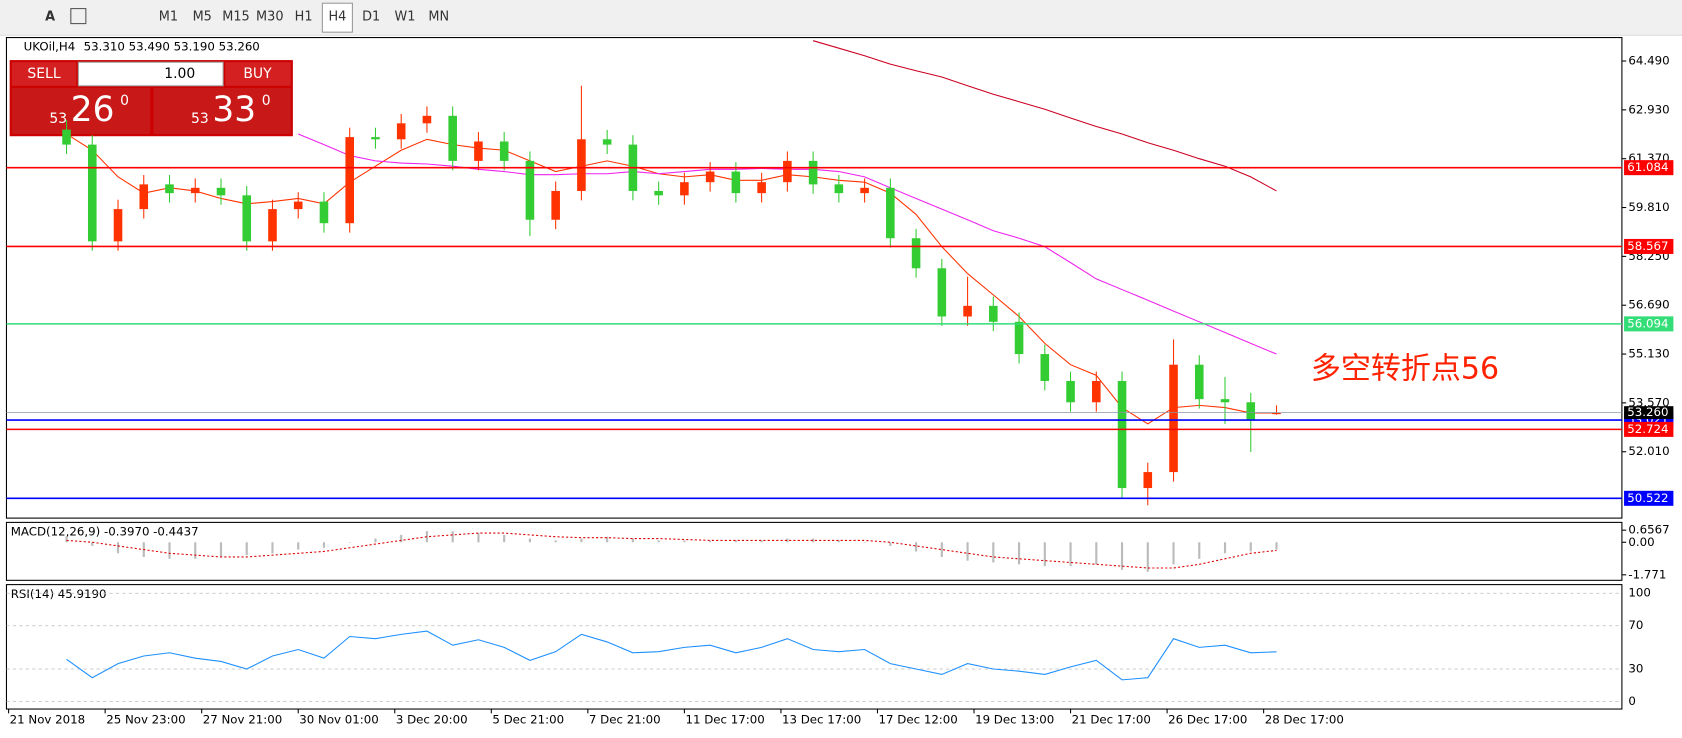 The image size is (1682, 738). I want to click on sell-label: SELL, so click(43, 74).